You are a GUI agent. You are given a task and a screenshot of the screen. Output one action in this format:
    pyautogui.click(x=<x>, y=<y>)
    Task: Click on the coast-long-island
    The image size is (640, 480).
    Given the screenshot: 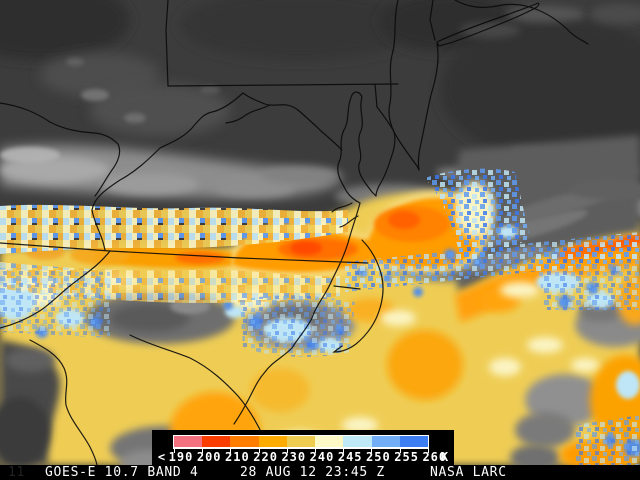 What is the action you would take?
    pyautogui.click(x=488, y=24)
    